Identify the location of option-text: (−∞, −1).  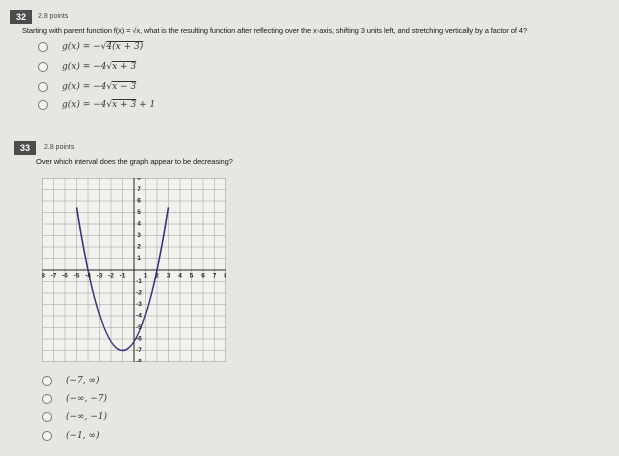
(87, 417).